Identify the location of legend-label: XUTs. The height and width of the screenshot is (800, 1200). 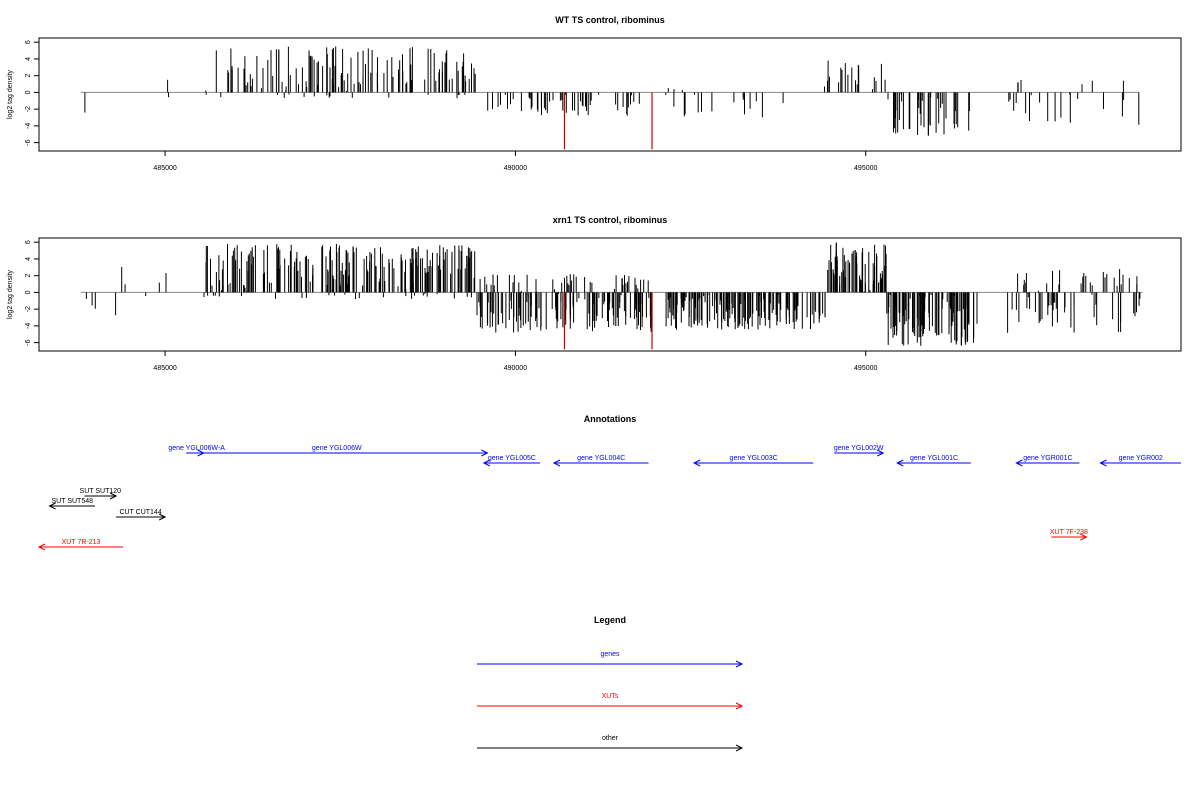
(610, 696).